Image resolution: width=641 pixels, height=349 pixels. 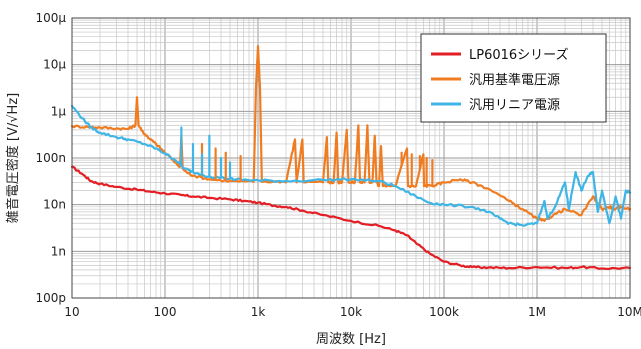 What do you see at coordinates (444, 312) in the screenshot?
I see `x-tick-label: 100k` at bounding box center [444, 312].